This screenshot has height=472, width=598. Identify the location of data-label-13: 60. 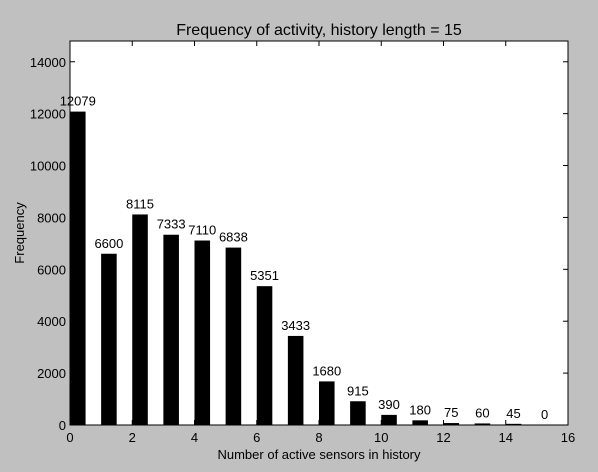
(482, 412).